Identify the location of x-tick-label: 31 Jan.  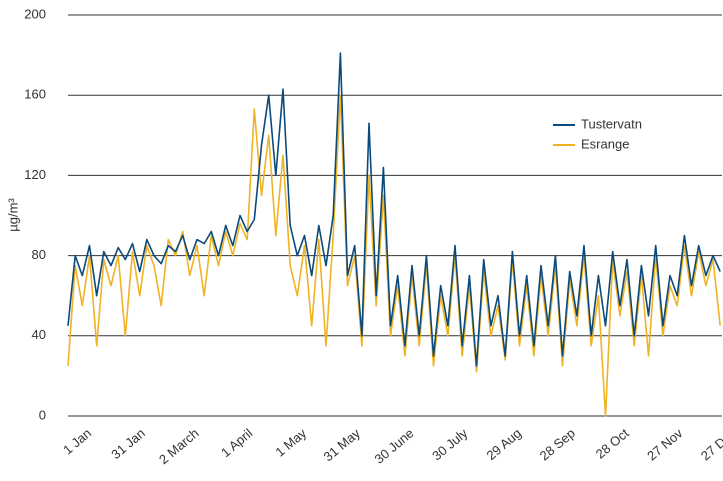
(128, 443).